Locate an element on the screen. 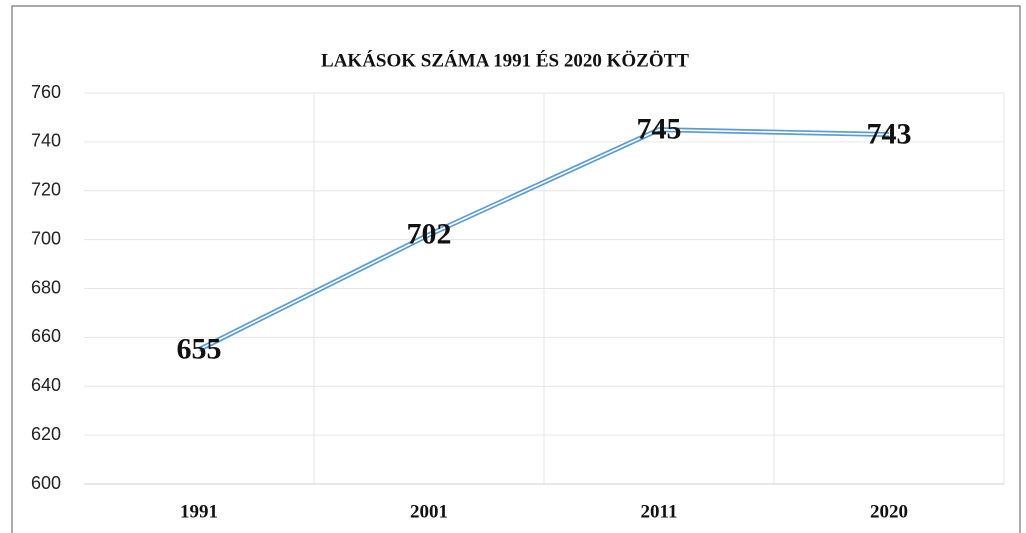 The image size is (1026, 533). x-tick-label: 1991 is located at coordinates (199, 511).